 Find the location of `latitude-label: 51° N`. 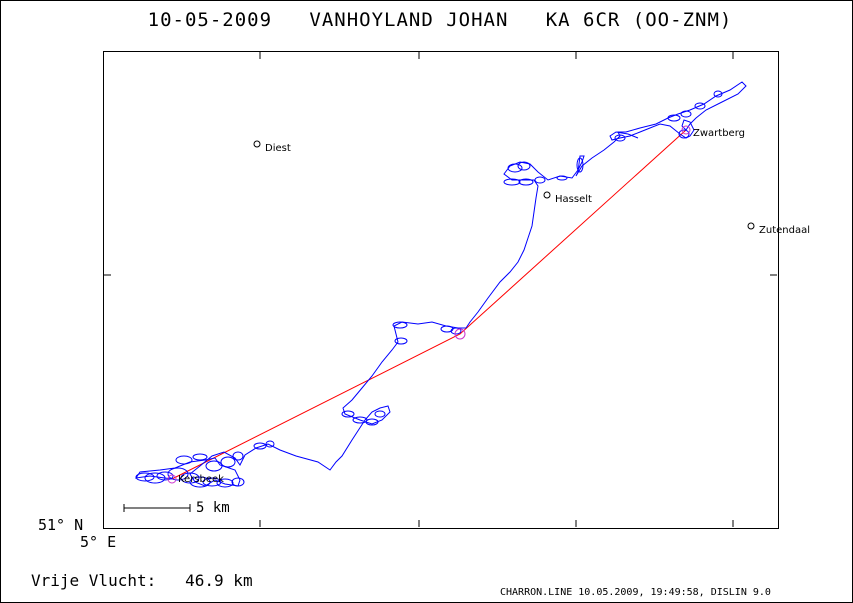

latitude-label: 51° N is located at coordinates (61, 525).